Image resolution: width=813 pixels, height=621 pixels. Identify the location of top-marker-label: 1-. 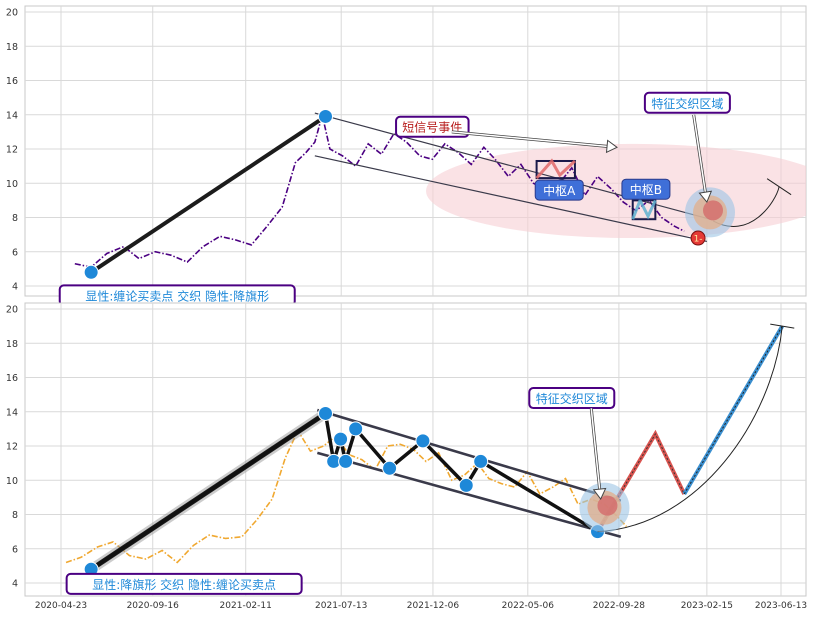
(698, 240).